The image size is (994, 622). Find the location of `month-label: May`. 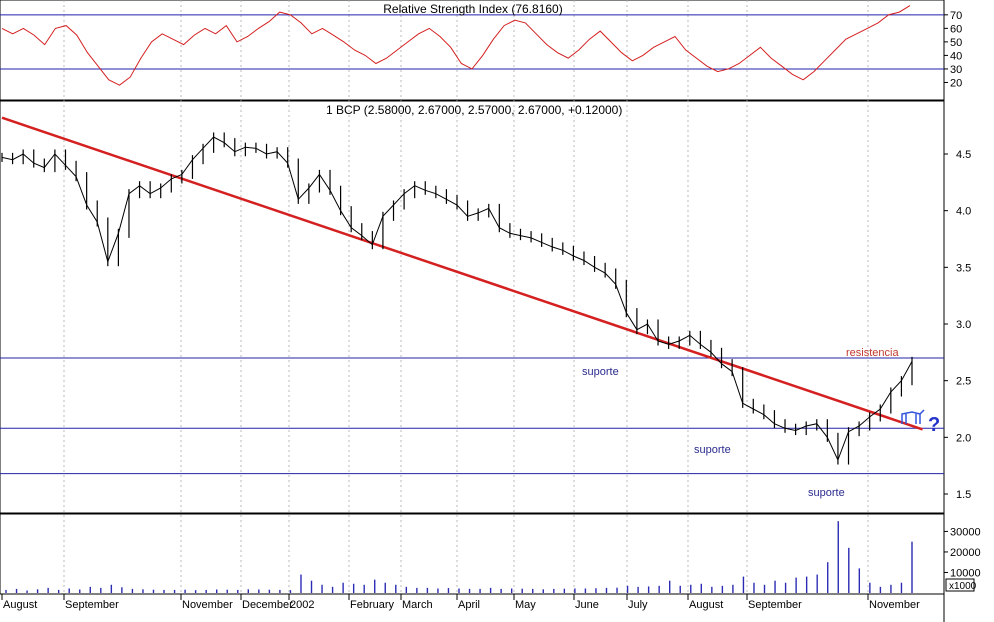

month-label: May is located at coordinates (525, 605).